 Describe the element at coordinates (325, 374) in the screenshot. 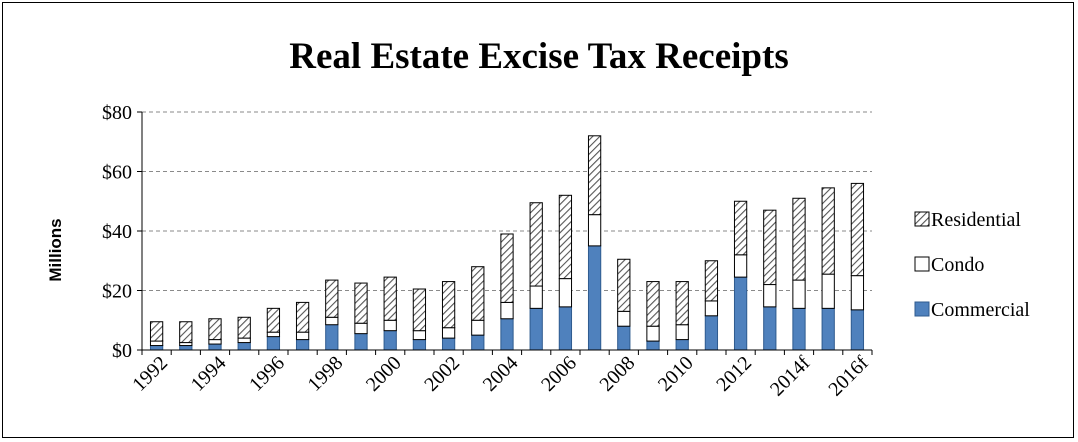

I see `x-tick-label: 1998` at that location.